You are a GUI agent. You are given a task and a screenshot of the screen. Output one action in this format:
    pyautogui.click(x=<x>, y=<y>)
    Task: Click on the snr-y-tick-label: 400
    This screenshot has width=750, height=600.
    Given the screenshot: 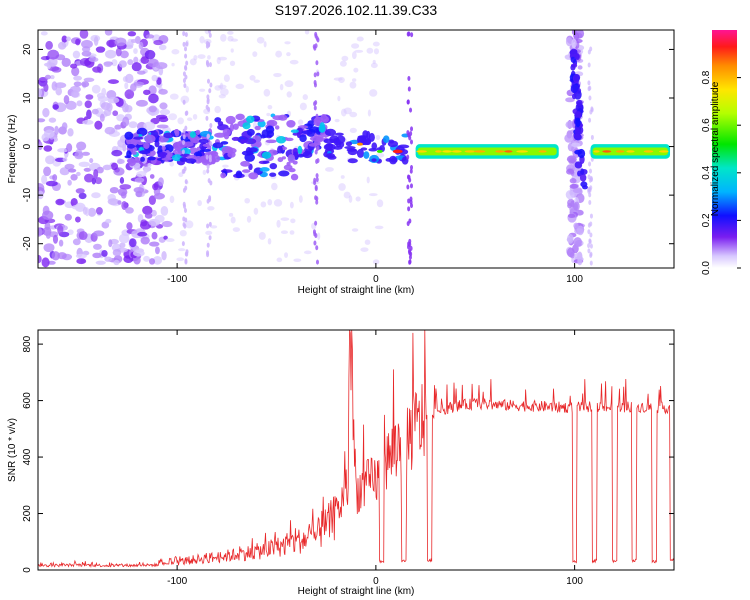 What is the action you would take?
    pyautogui.click(x=27, y=456)
    